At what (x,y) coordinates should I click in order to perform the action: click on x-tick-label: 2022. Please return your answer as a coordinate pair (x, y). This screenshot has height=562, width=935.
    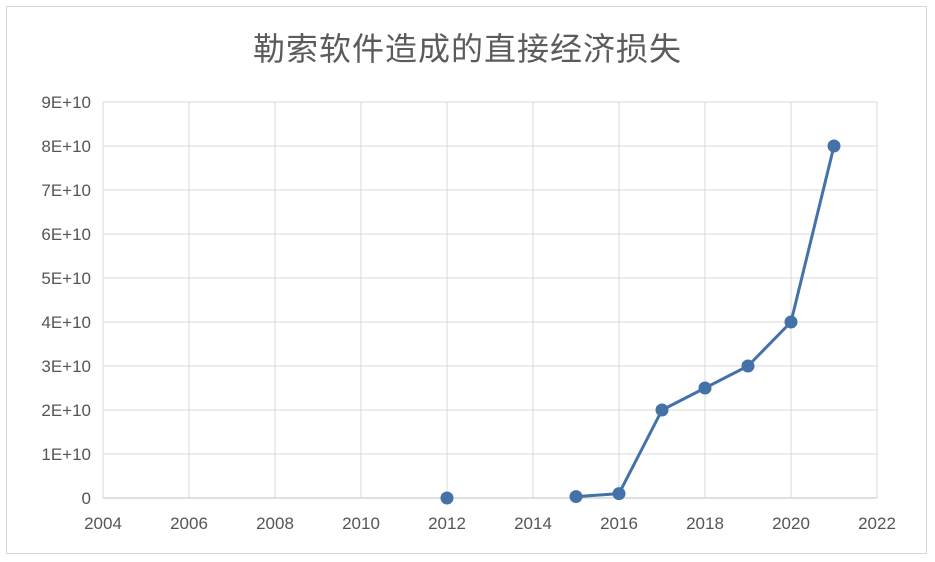
    Looking at the image, I should click on (877, 523).